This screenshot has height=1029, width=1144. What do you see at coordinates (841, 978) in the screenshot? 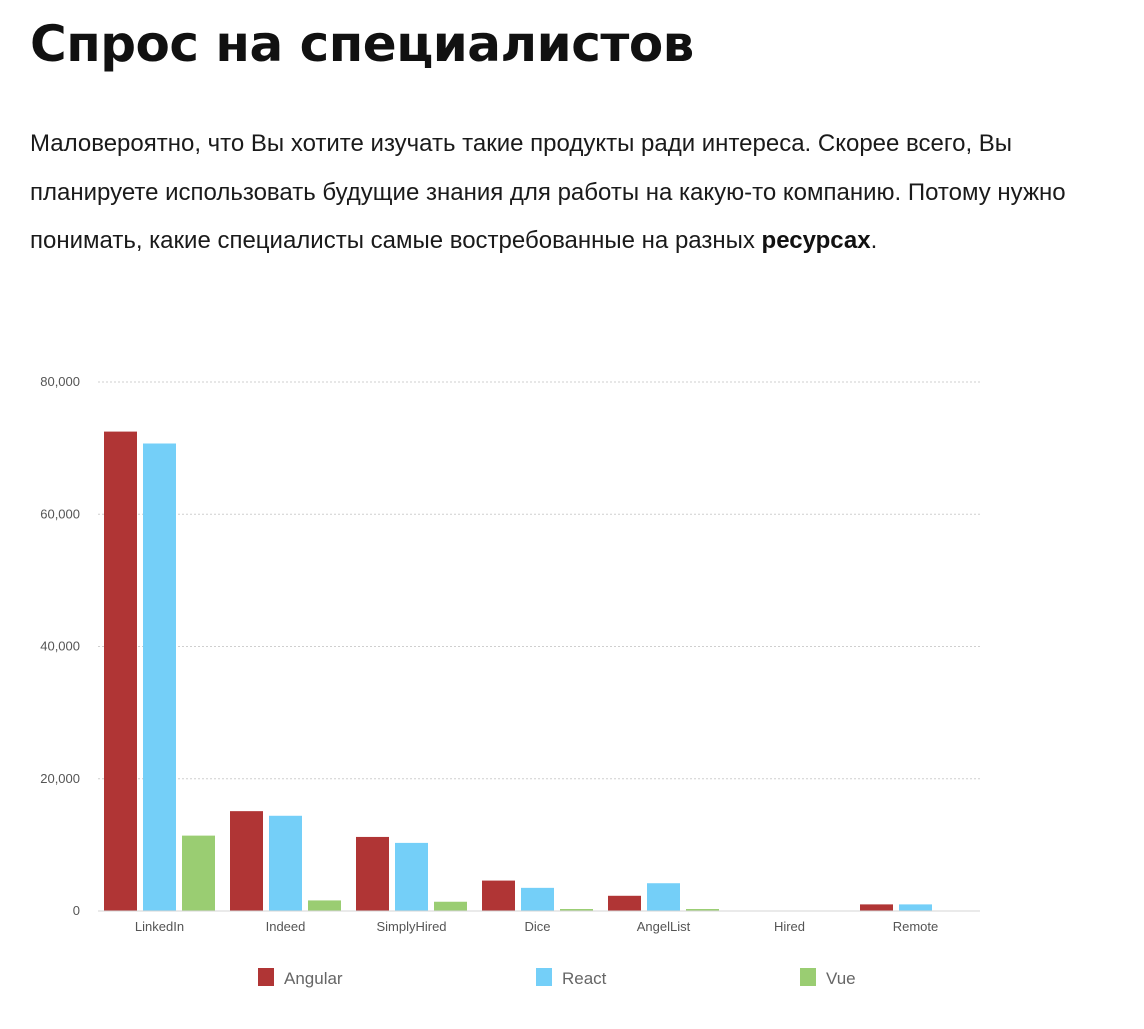
I see `legend-label-vue: Vue` at bounding box center [841, 978].